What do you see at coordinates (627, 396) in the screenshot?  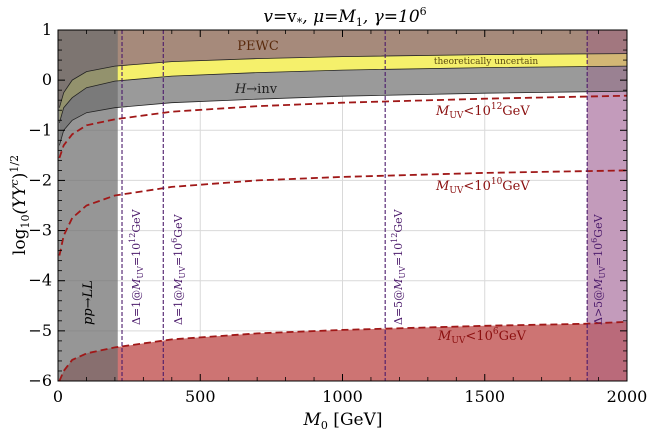 I see `x-tick-label-4: 2000` at bounding box center [627, 396].